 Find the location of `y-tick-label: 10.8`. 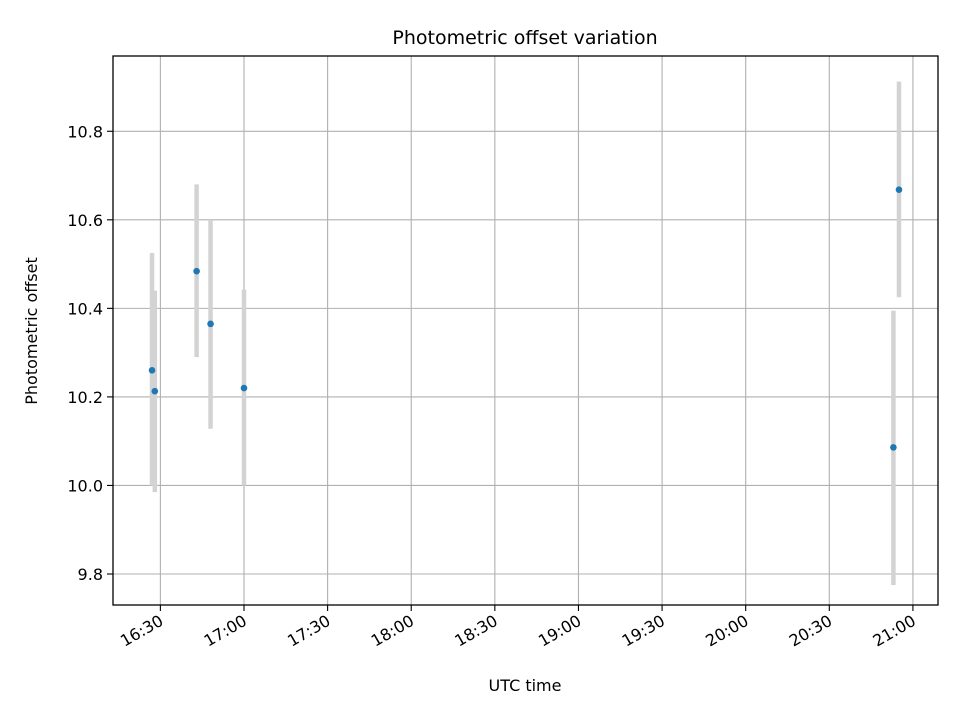

y-tick-label: 10.8 is located at coordinates (85, 131).